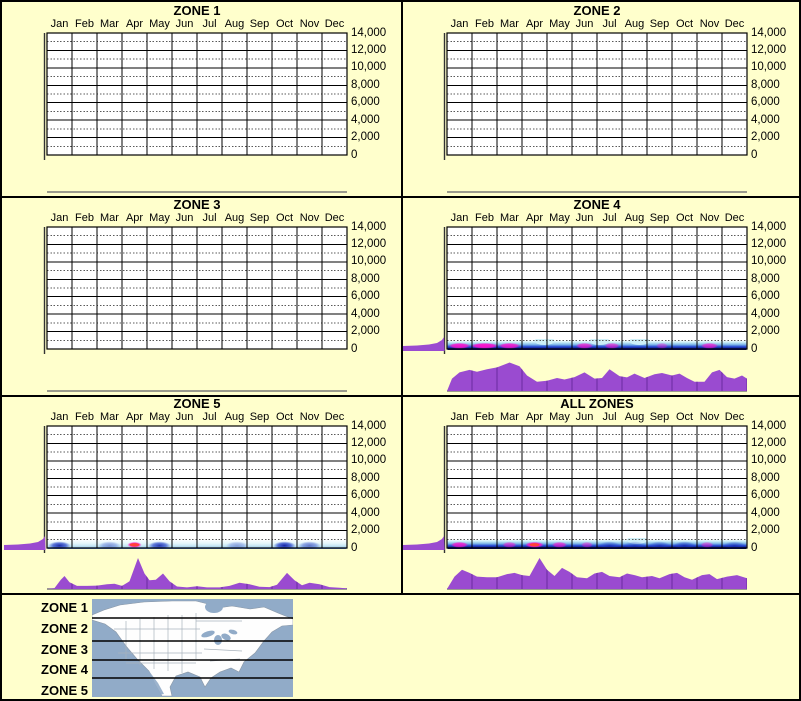 The height and width of the screenshot is (701, 801). I want to click on zone-legend: ZONE 1 ZONE 2 ZONE 3 ZONE 4 ZONE 5, so click(202, 647).